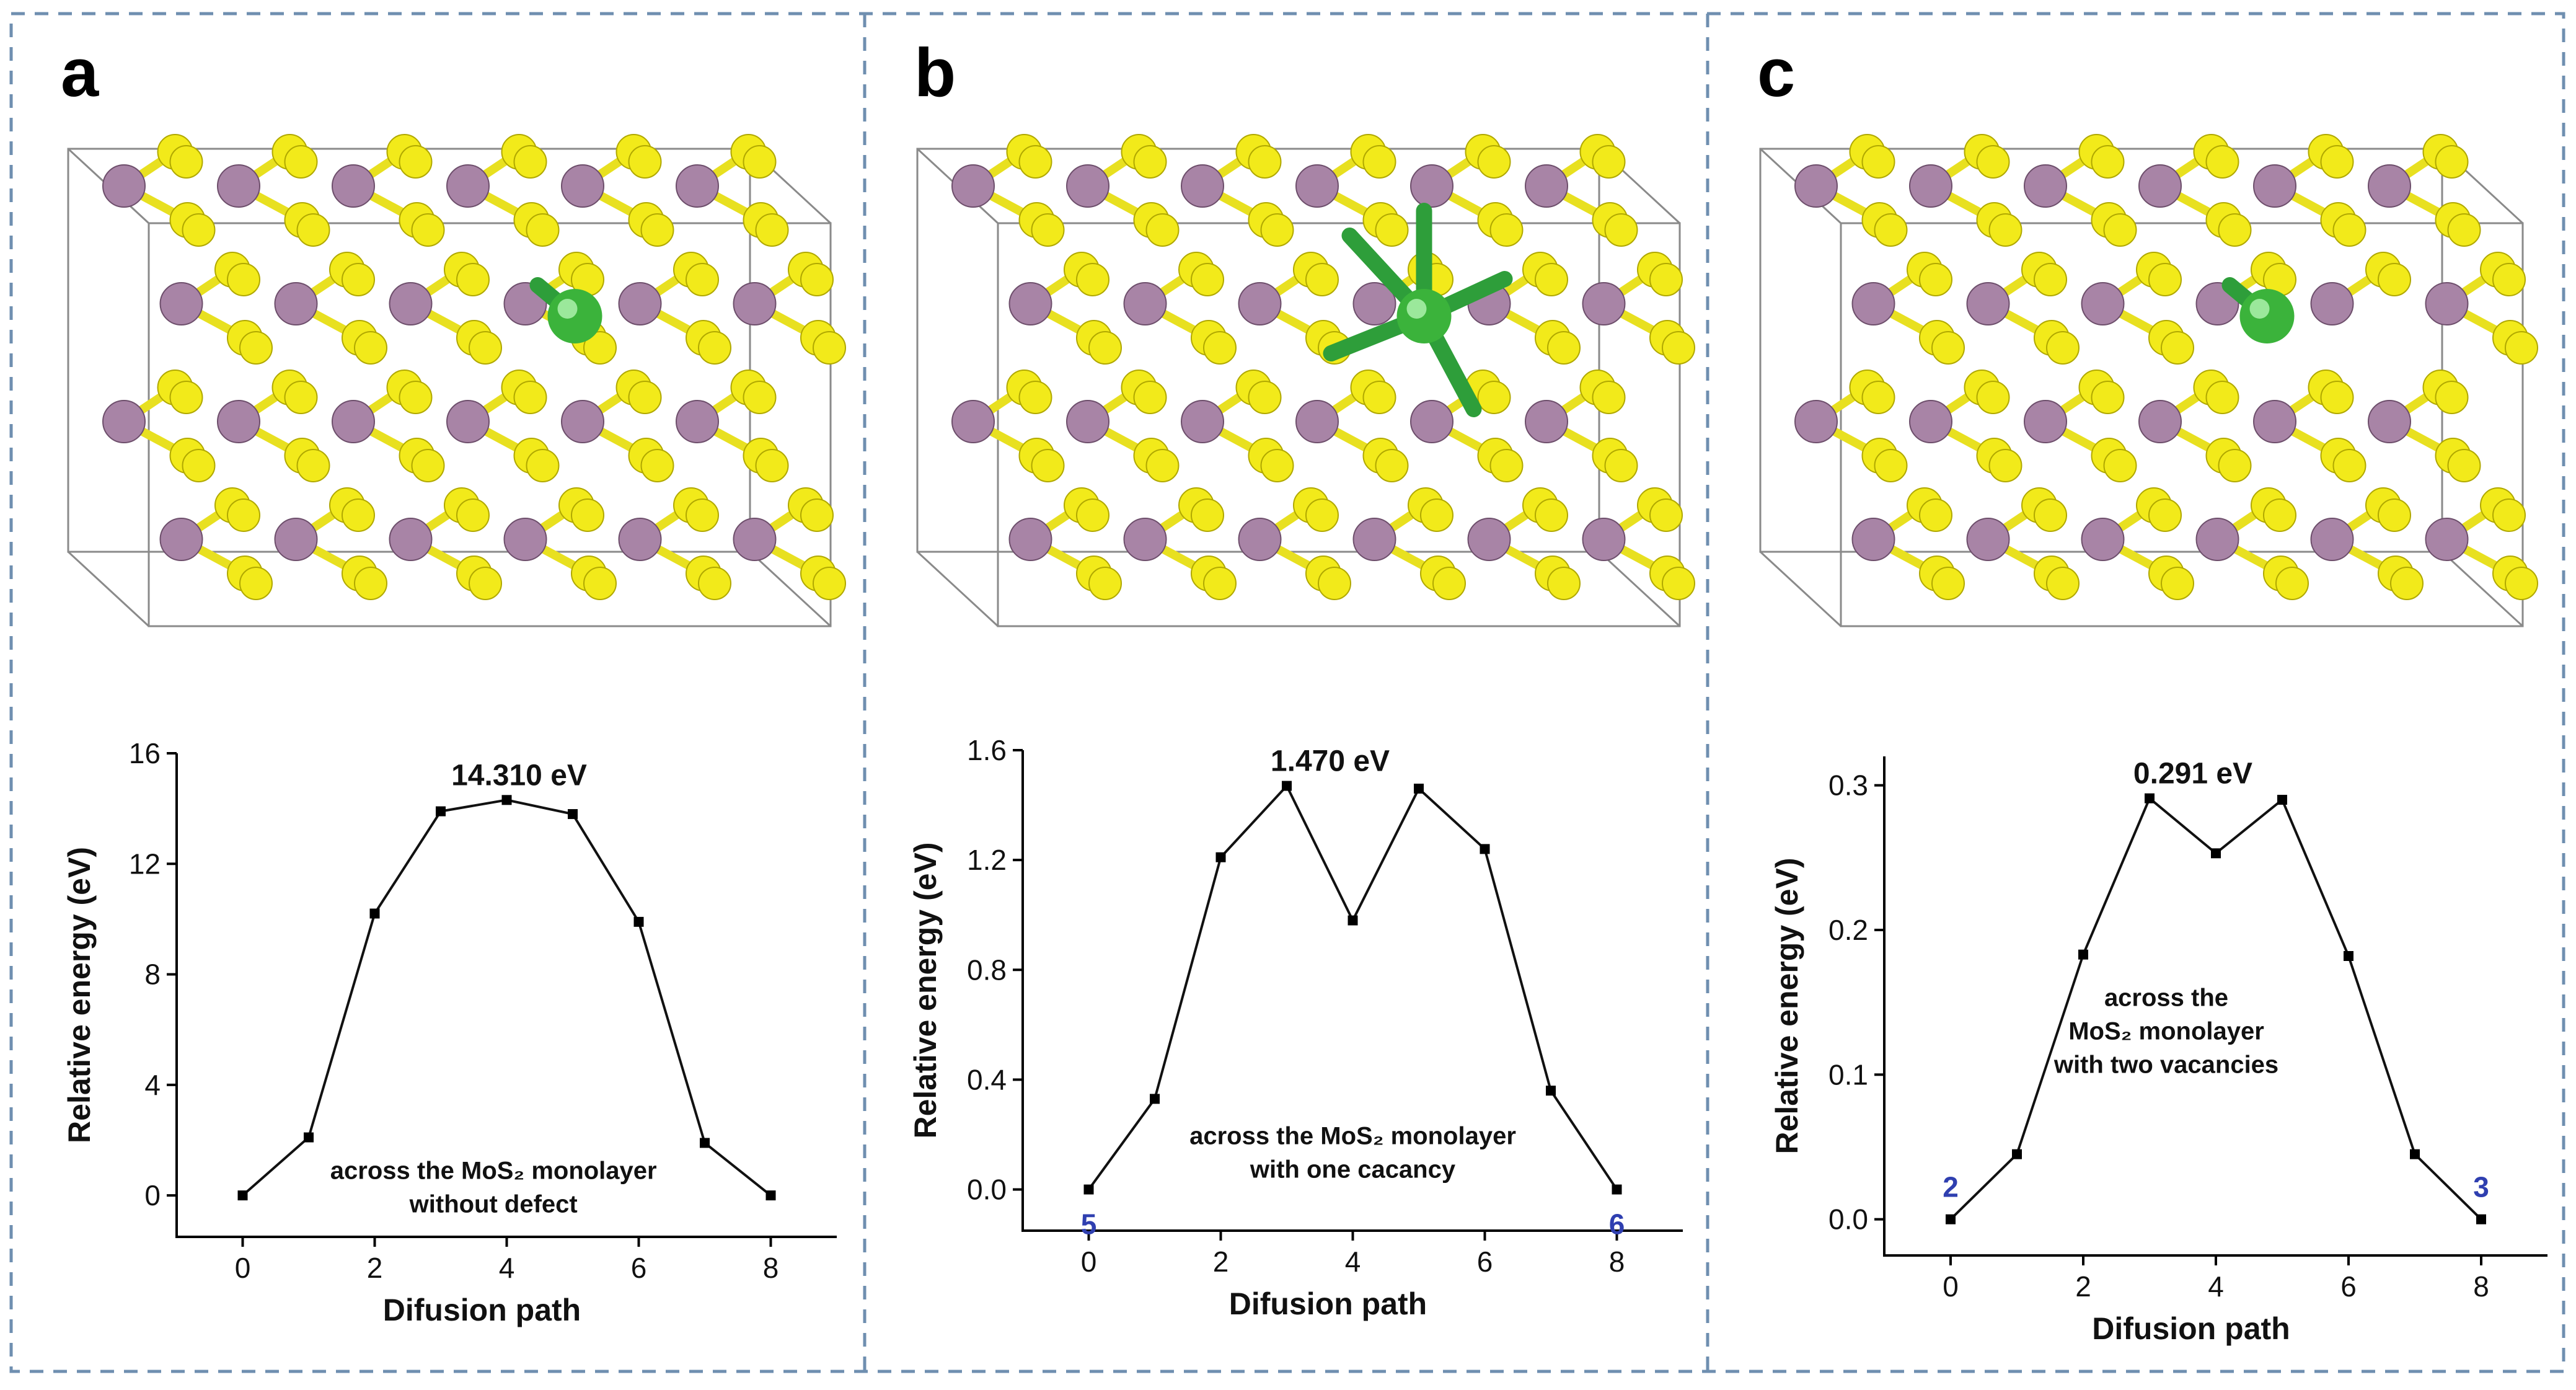 Image resolution: width=2576 pixels, height=1390 pixels. Describe the element at coordinates (1848, 930) in the screenshot. I see `y-tick-label: 0.2` at that location.